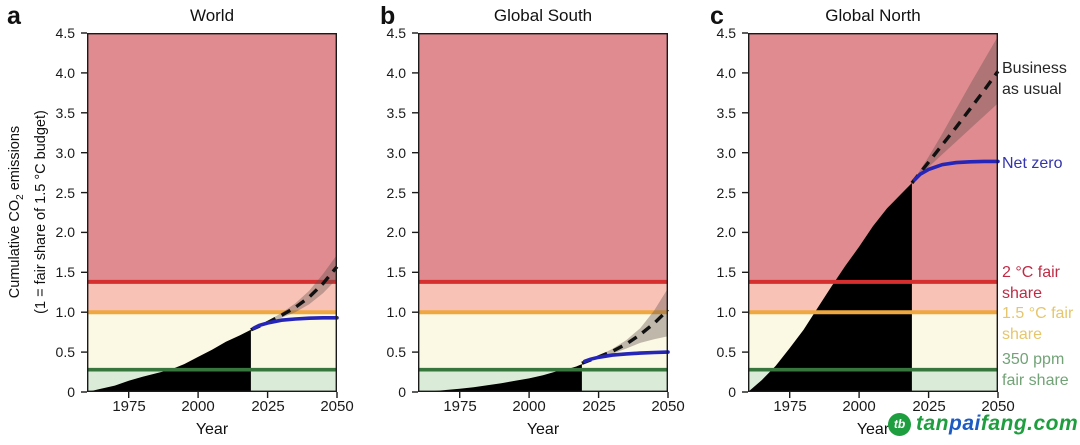 The width and height of the screenshot is (1080, 445). What do you see at coordinates (16, 212) in the screenshot?
I see `y-axis-label-line1: Cumulative CO2 emissions` at bounding box center [16, 212].